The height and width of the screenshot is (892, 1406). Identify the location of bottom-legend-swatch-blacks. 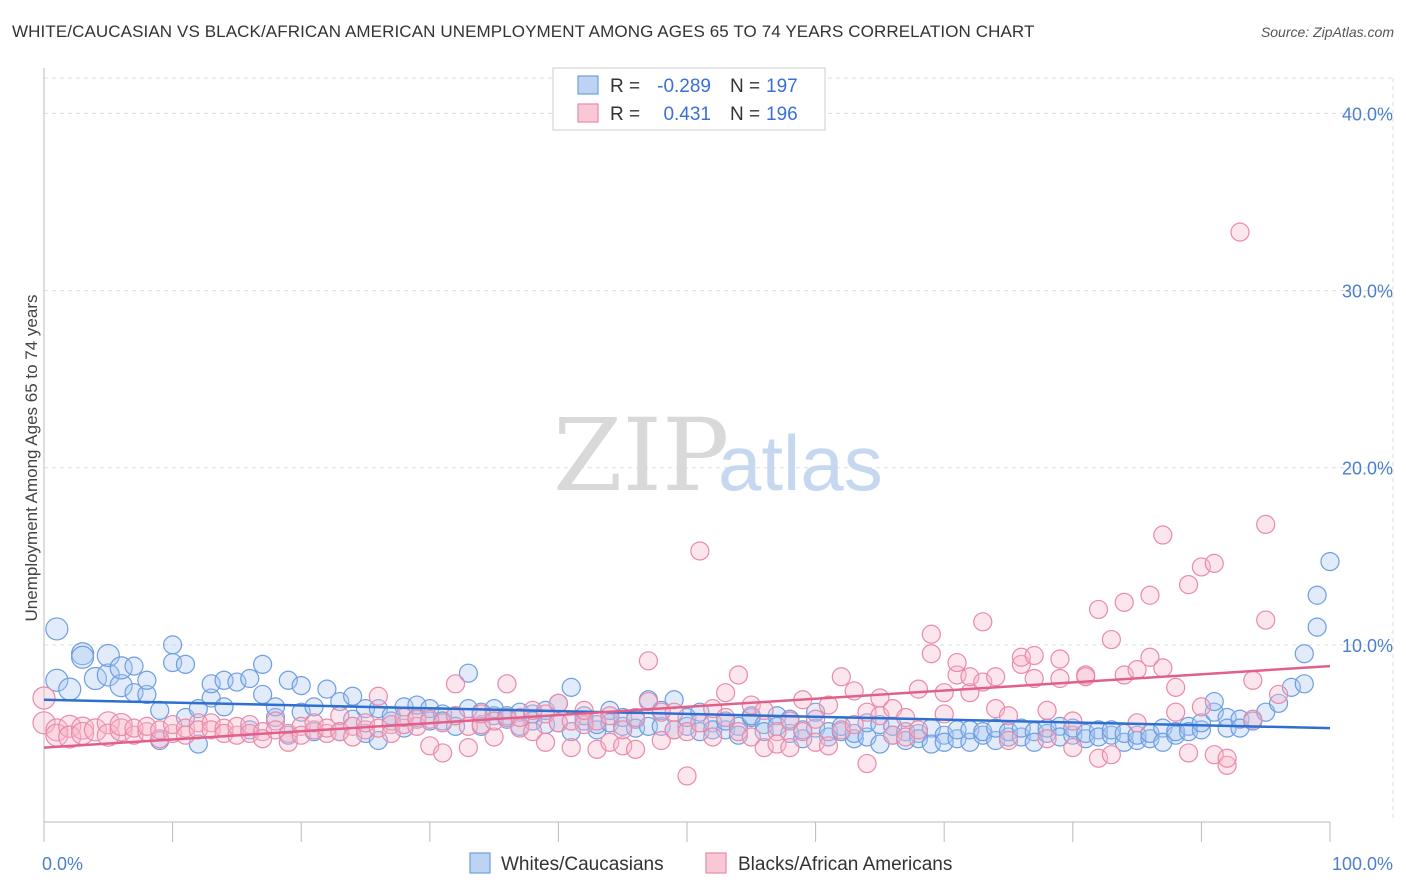
(716, 863).